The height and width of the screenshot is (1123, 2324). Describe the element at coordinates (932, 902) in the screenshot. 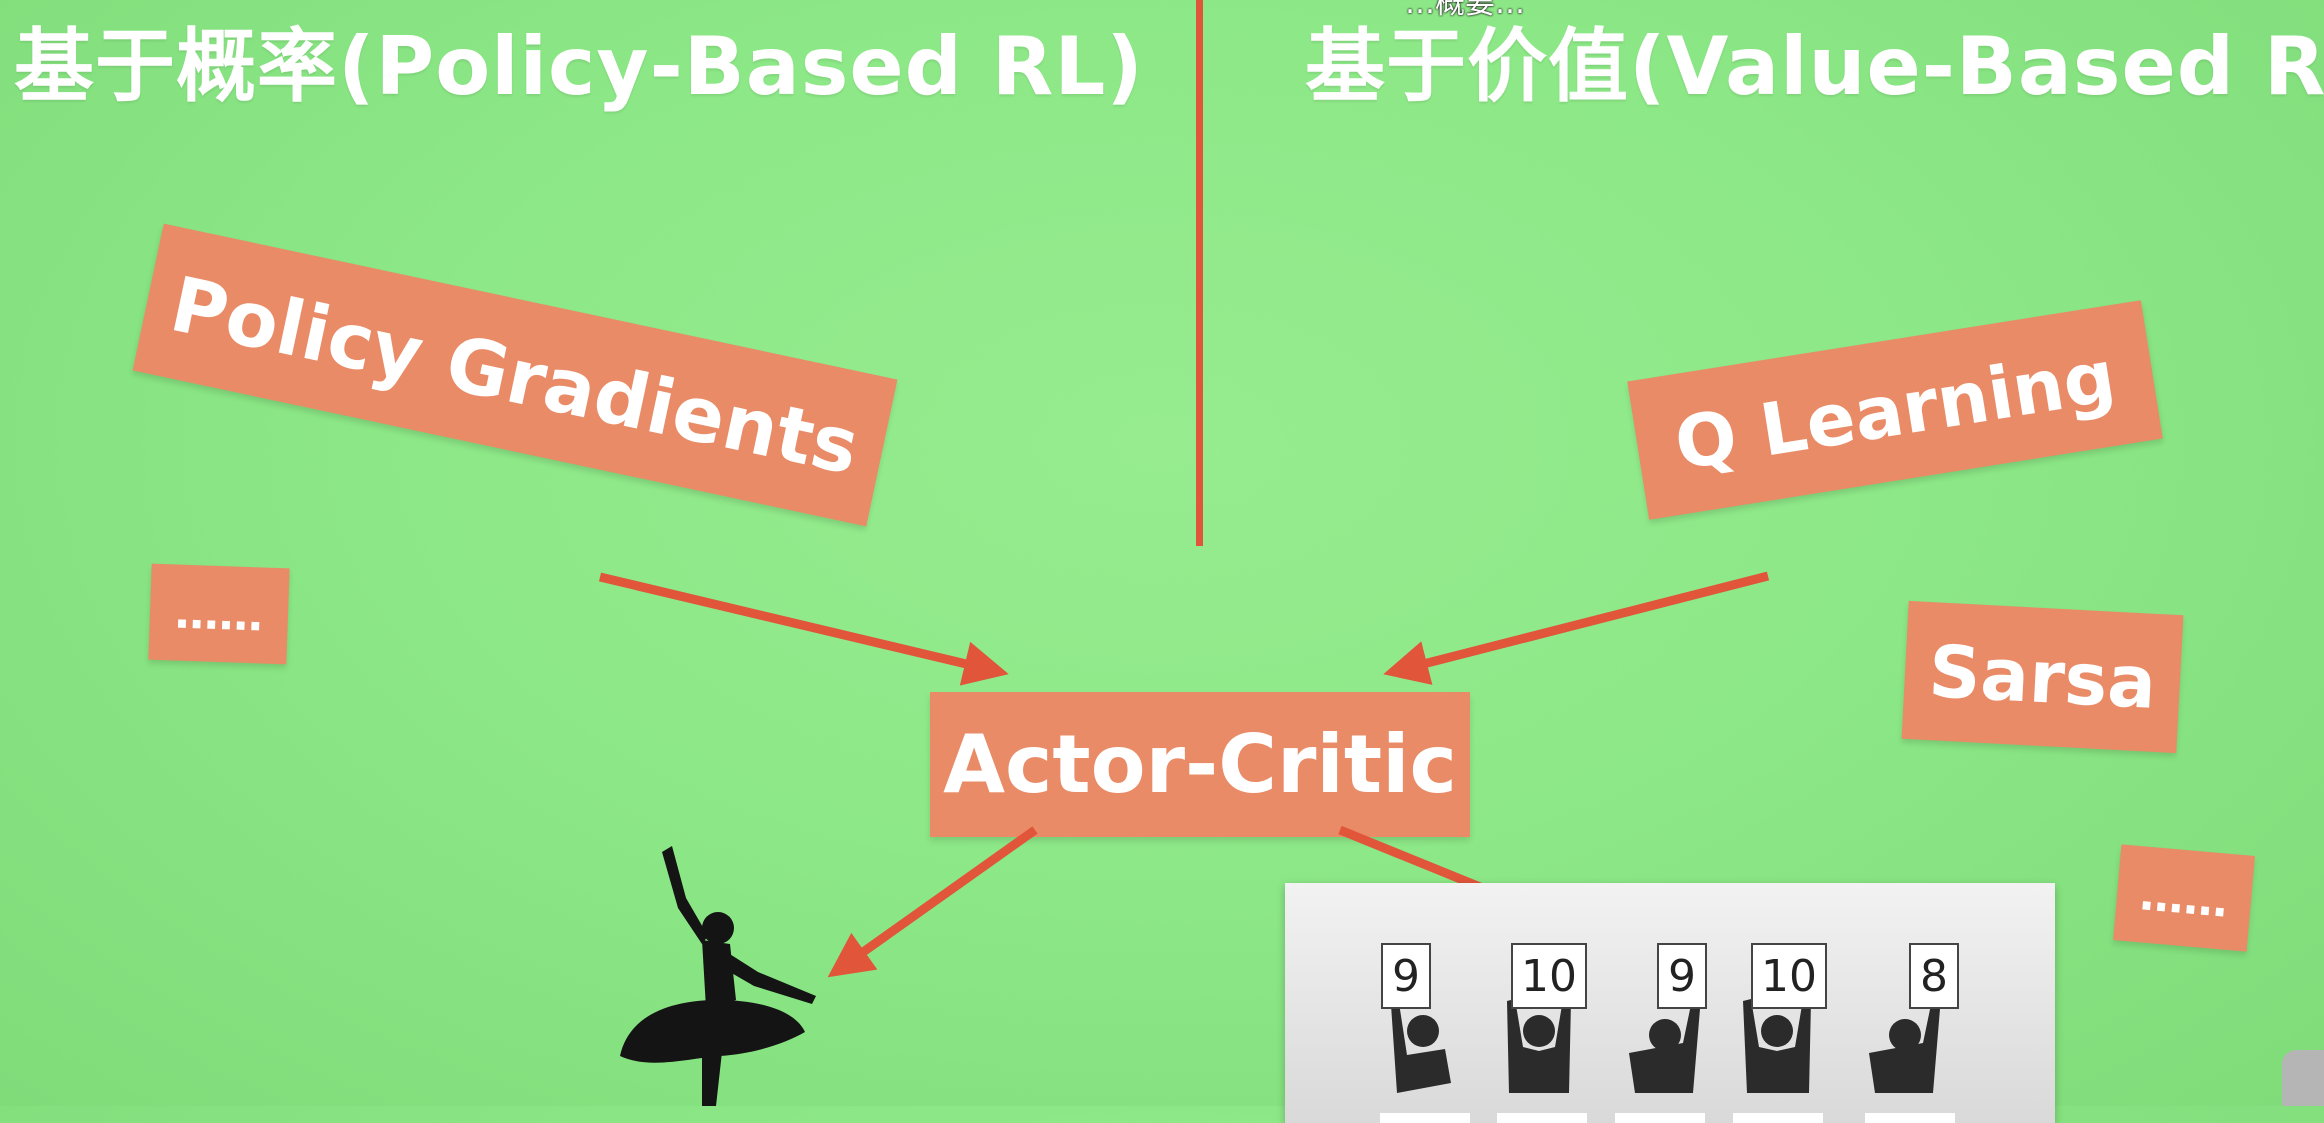

I see `arrow-actor-critic-to-actor` at that location.